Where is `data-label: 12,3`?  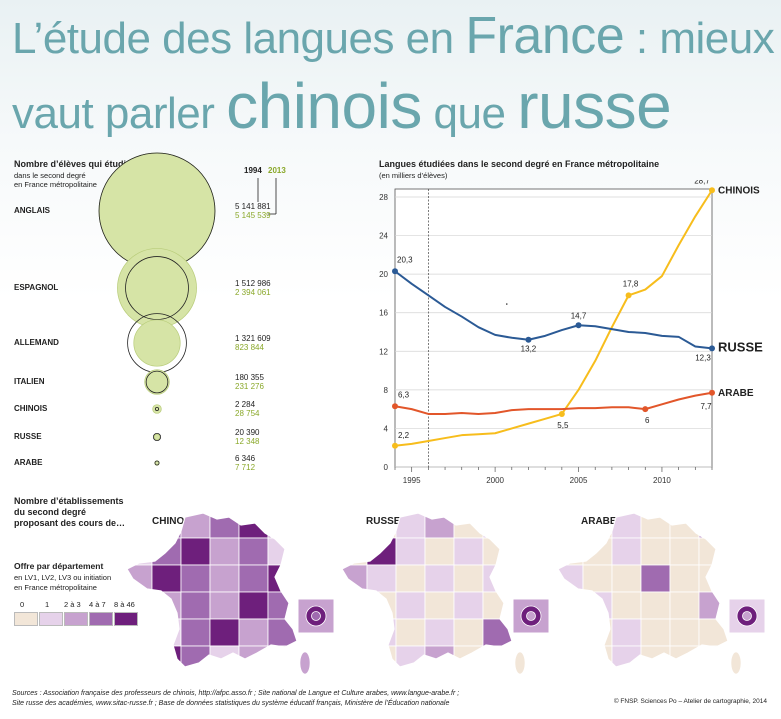 data-label: 12,3 is located at coordinates (703, 357).